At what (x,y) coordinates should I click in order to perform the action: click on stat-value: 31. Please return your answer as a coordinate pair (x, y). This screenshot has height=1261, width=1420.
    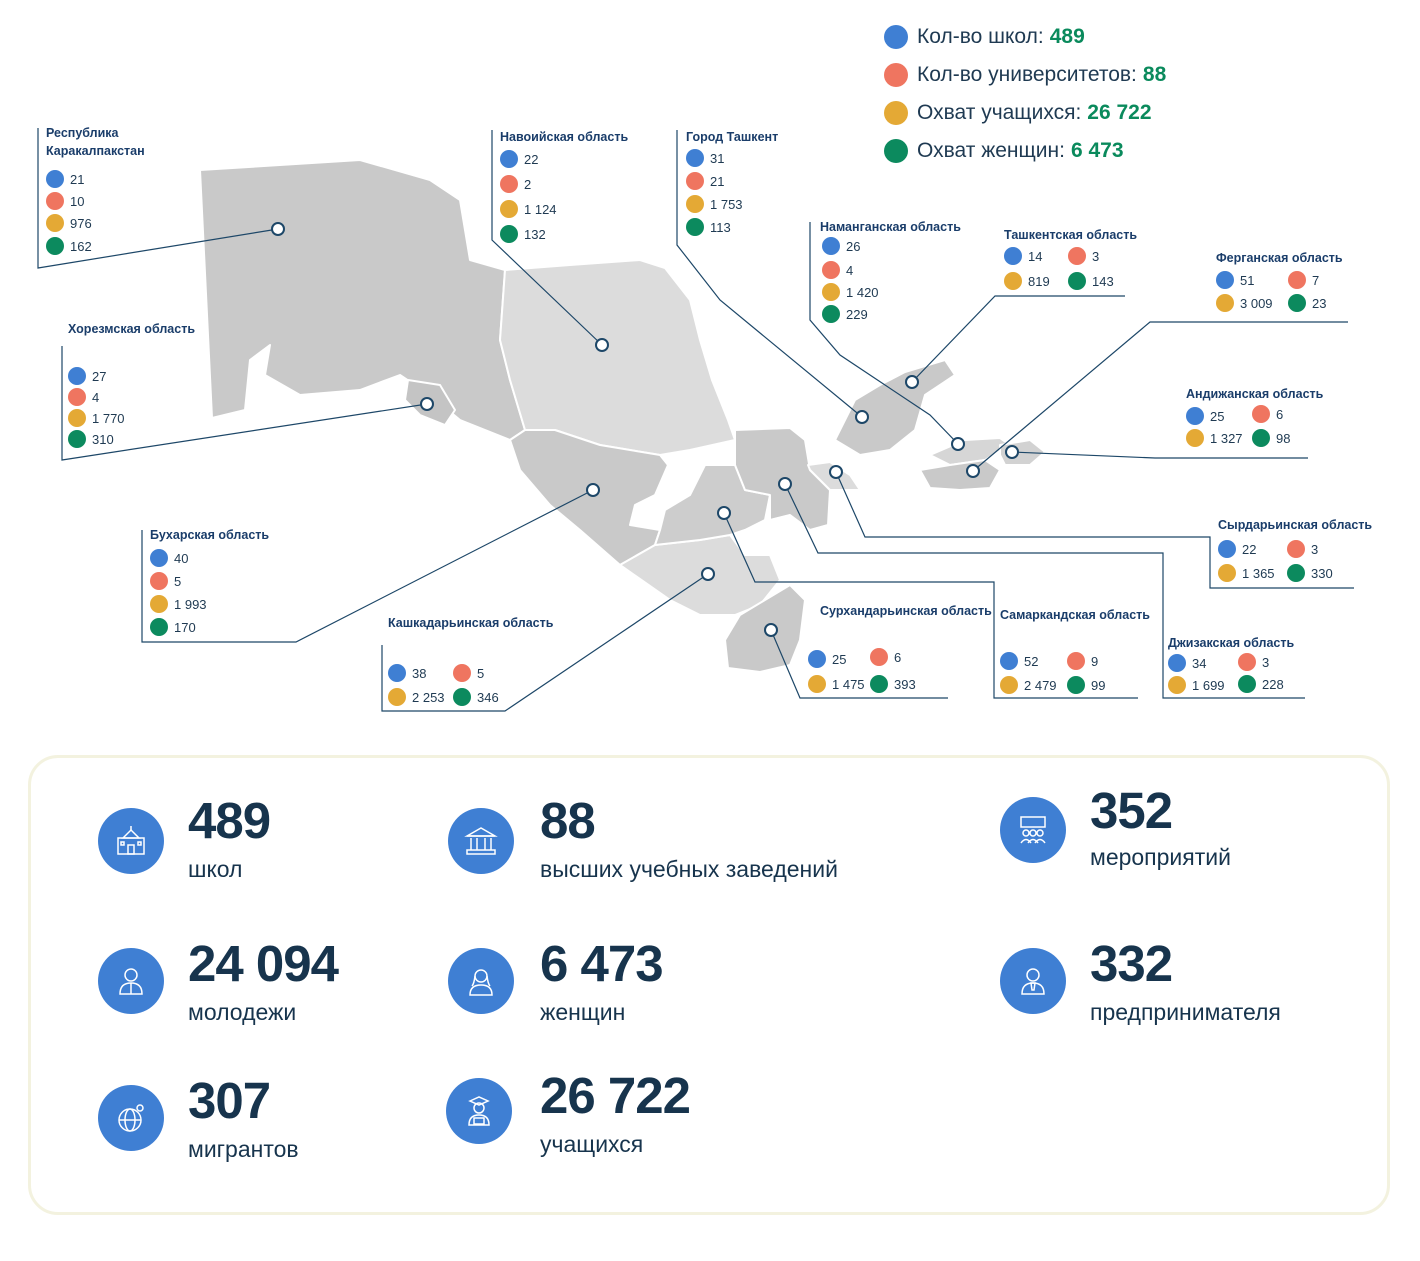
    Looking at the image, I should click on (717, 158).